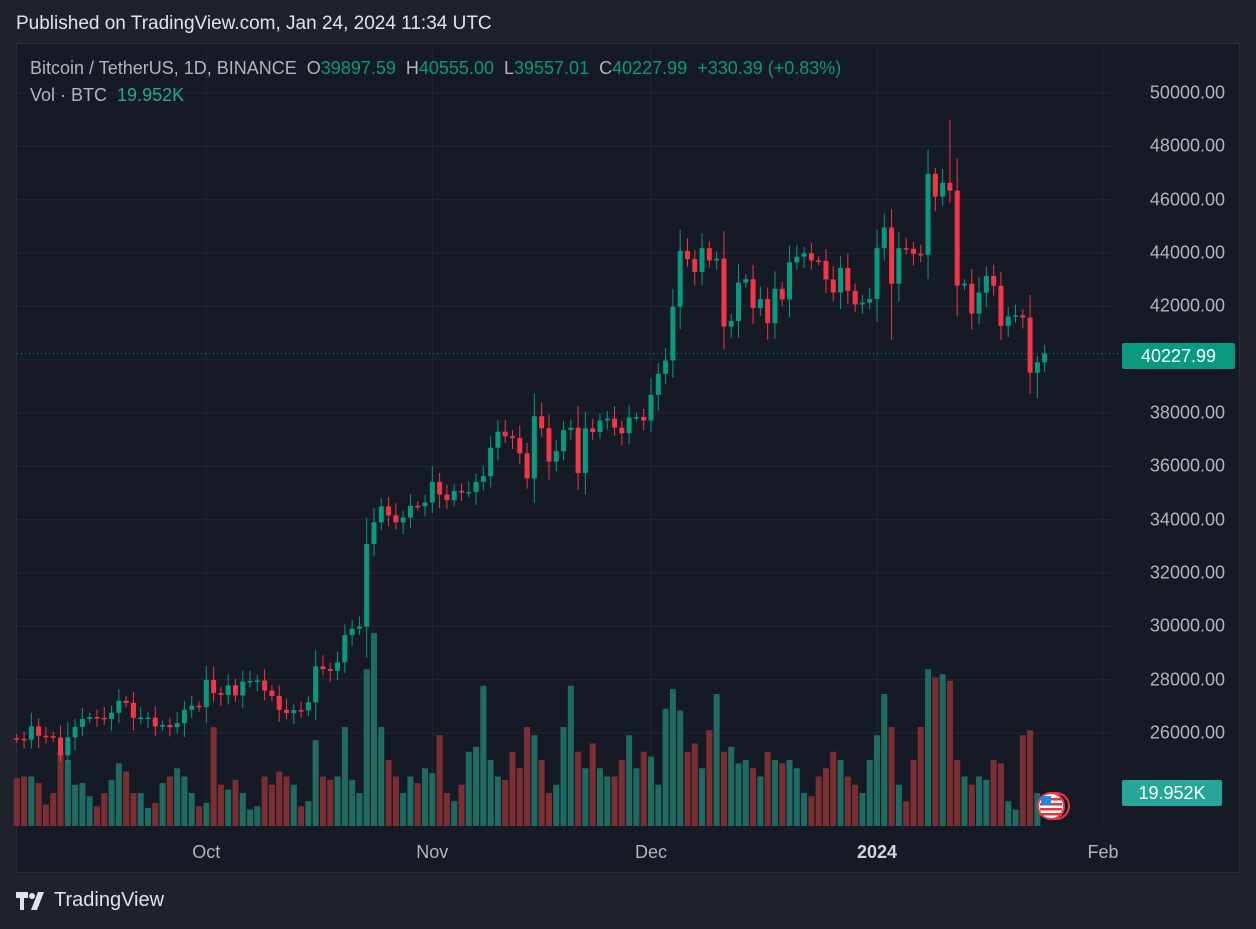 Image resolution: width=1256 pixels, height=929 pixels. Describe the element at coordinates (1187, 572) in the screenshot. I see `price-axis-label: 32000.00` at that location.